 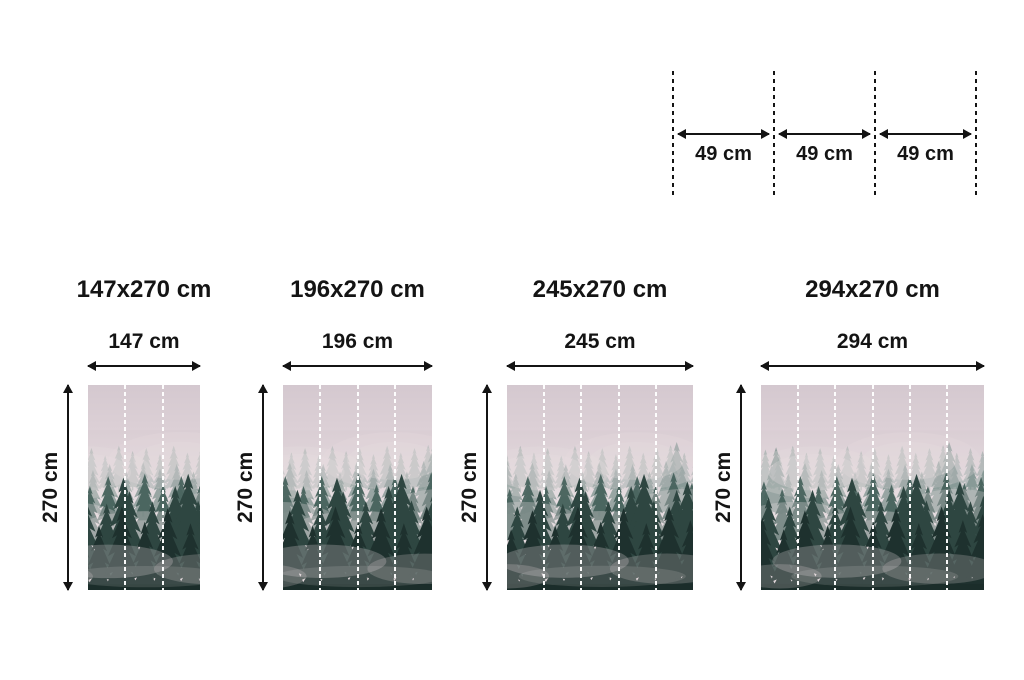 What do you see at coordinates (600, 341) in the screenshot?
I see `width-label: 245 cm` at bounding box center [600, 341].